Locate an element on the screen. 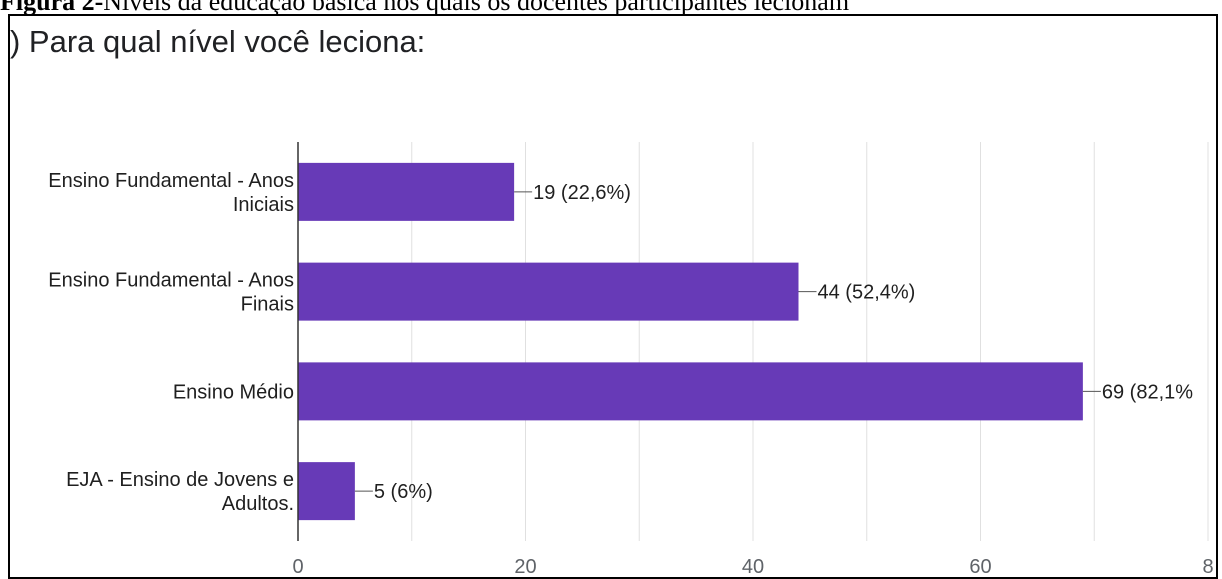 This screenshot has width=1222, height=579. x-tick-label: 0 is located at coordinates (297, 567).